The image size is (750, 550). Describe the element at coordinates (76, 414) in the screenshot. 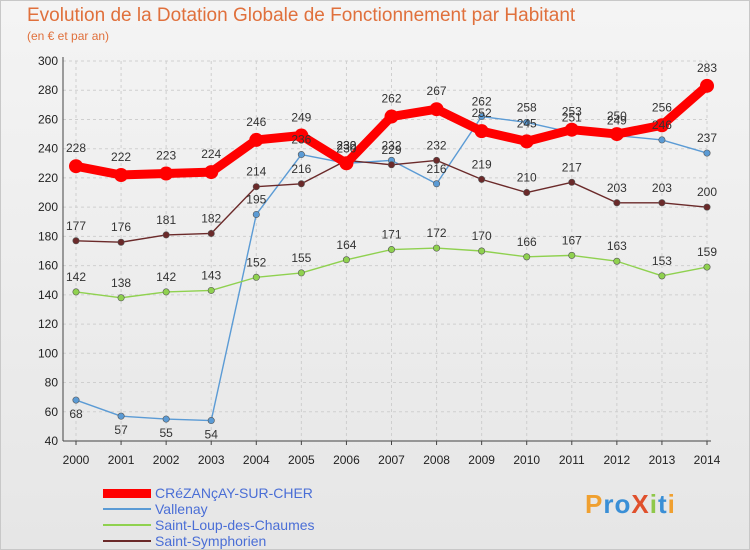

I see `data-label: 68` at that location.